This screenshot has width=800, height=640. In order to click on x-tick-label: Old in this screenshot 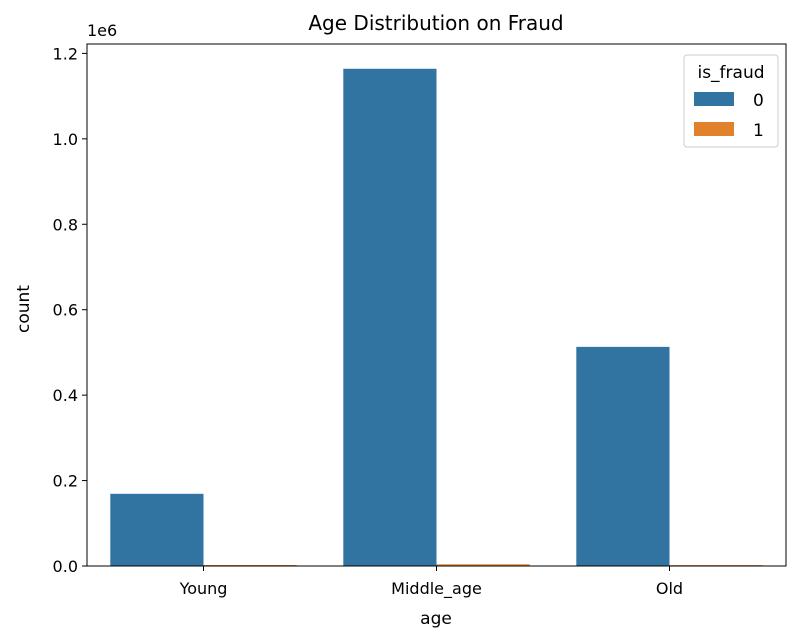, I will do `click(669, 588)`.